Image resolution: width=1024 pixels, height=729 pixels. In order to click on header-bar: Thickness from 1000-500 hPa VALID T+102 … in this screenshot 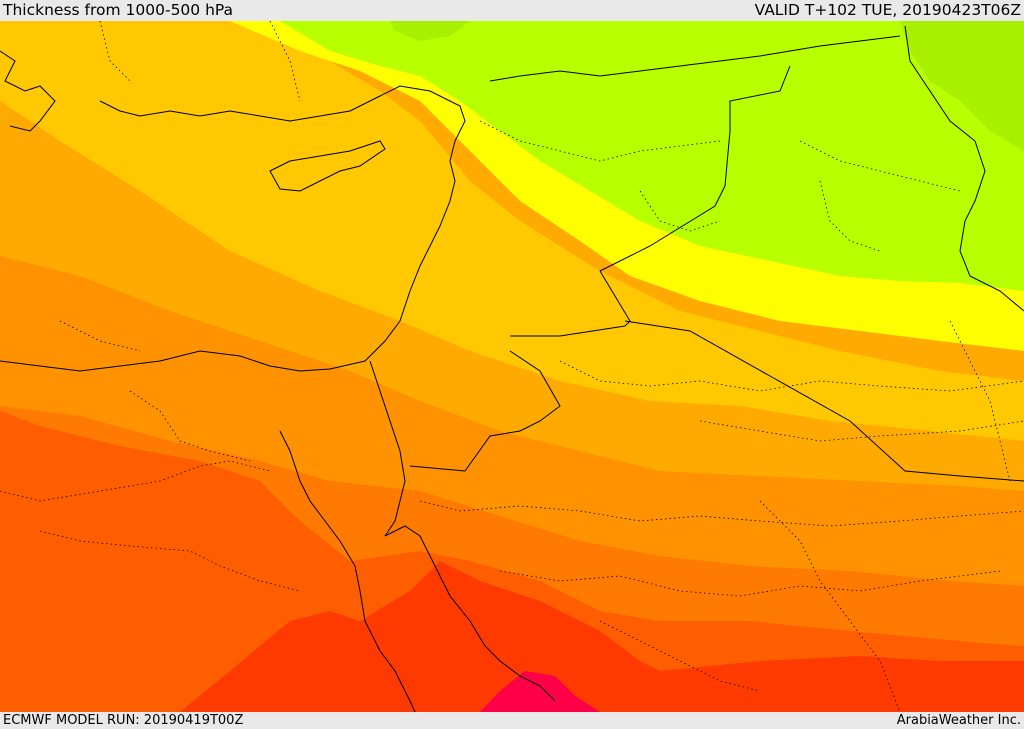, I will do `click(512, 10)`.